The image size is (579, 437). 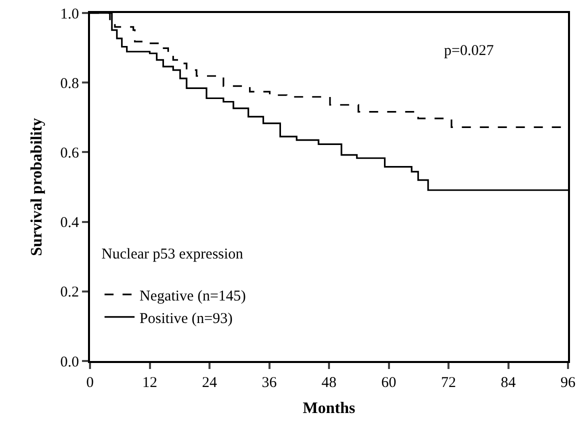 I want to click on x-tick-label: 60, so click(x=388, y=383).